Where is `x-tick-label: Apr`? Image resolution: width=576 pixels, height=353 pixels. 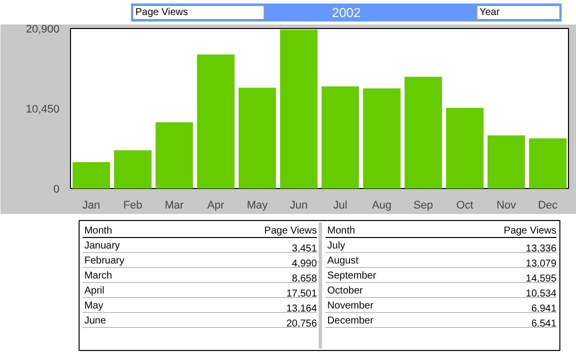
x-tick-label: Apr is located at coordinates (216, 206).